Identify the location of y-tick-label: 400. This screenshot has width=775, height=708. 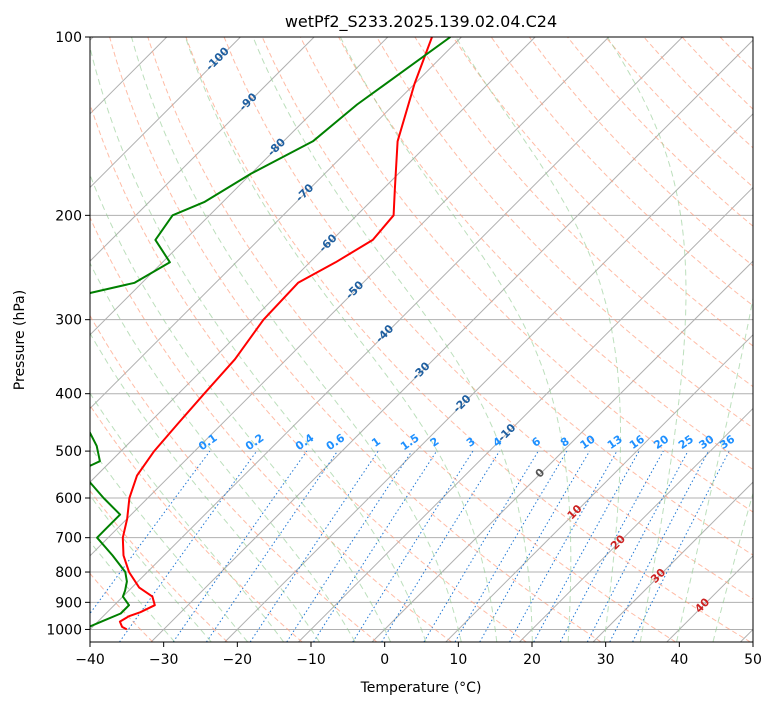
(68, 395).